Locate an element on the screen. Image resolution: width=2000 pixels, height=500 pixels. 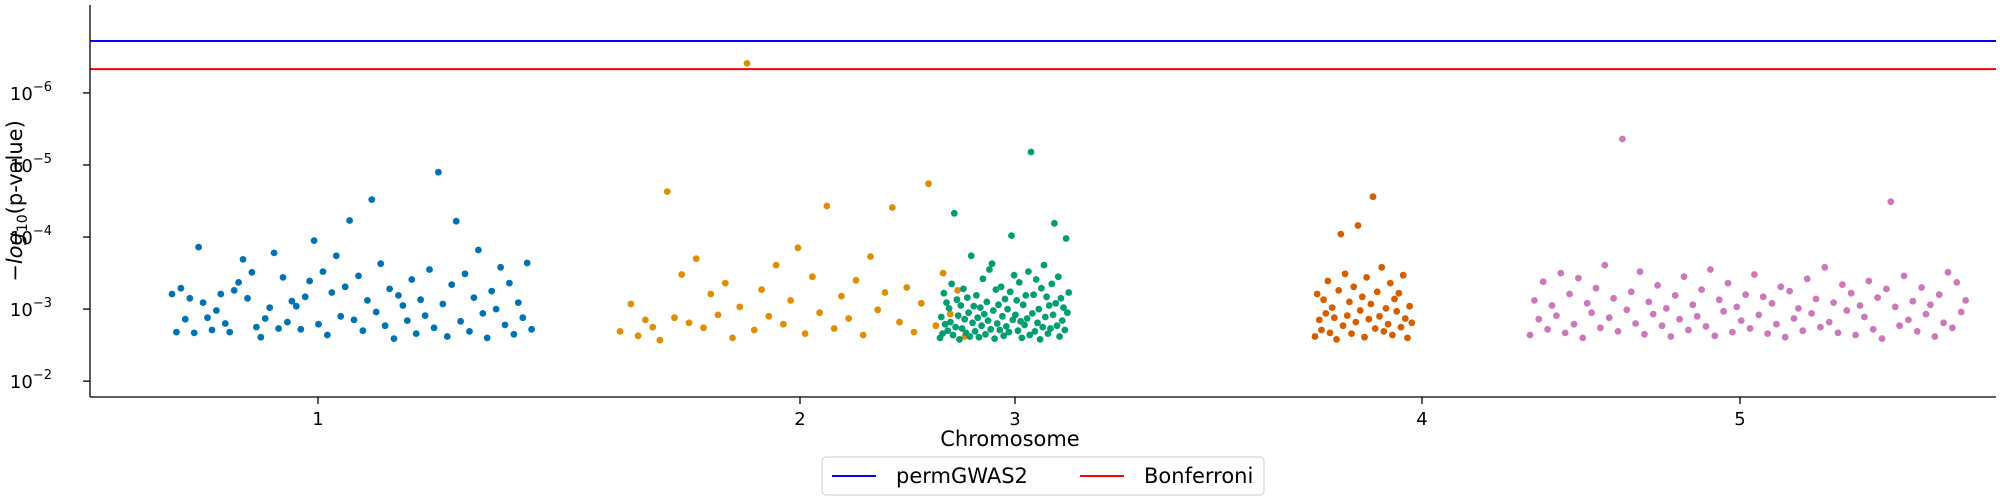
y-tick-label: 10⁻⁶ is located at coordinates (31, 92).